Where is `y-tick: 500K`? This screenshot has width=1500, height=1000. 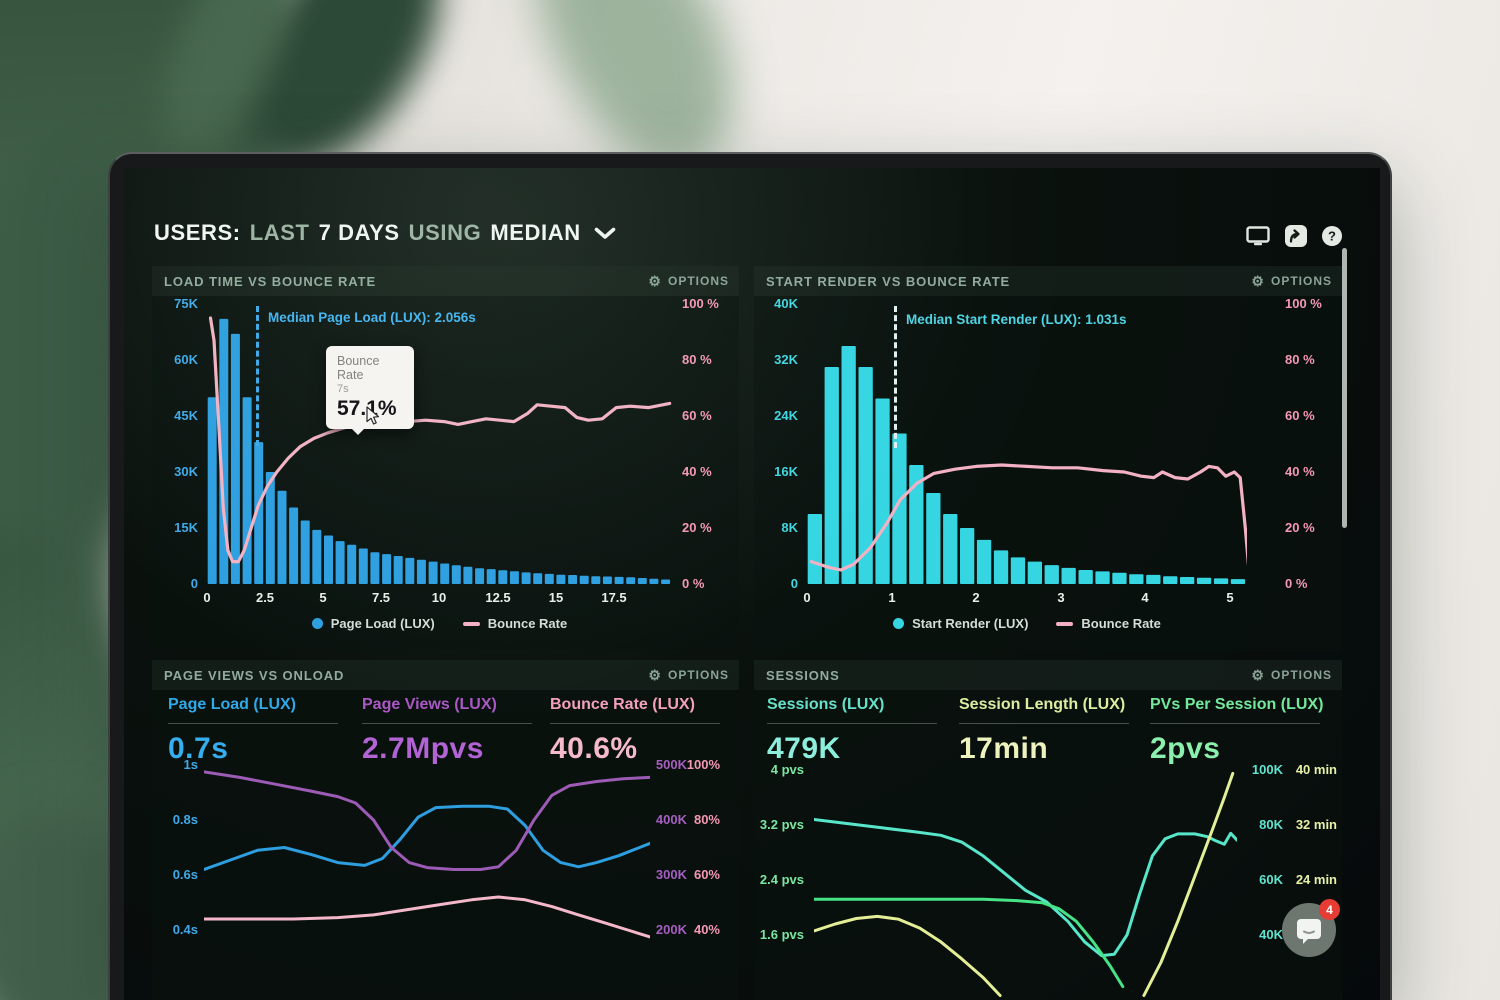 y-tick: 500K is located at coordinates (671, 764).